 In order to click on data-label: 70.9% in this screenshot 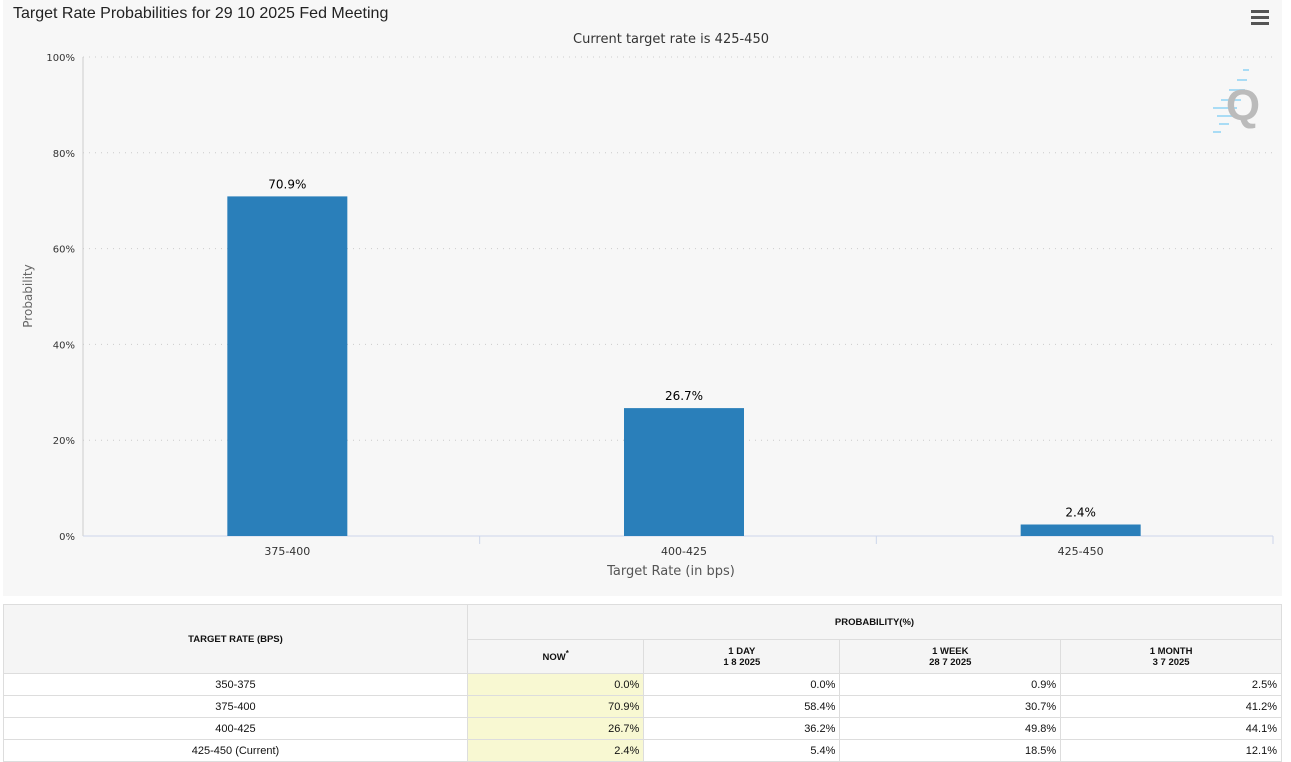, I will do `click(287, 184)`.